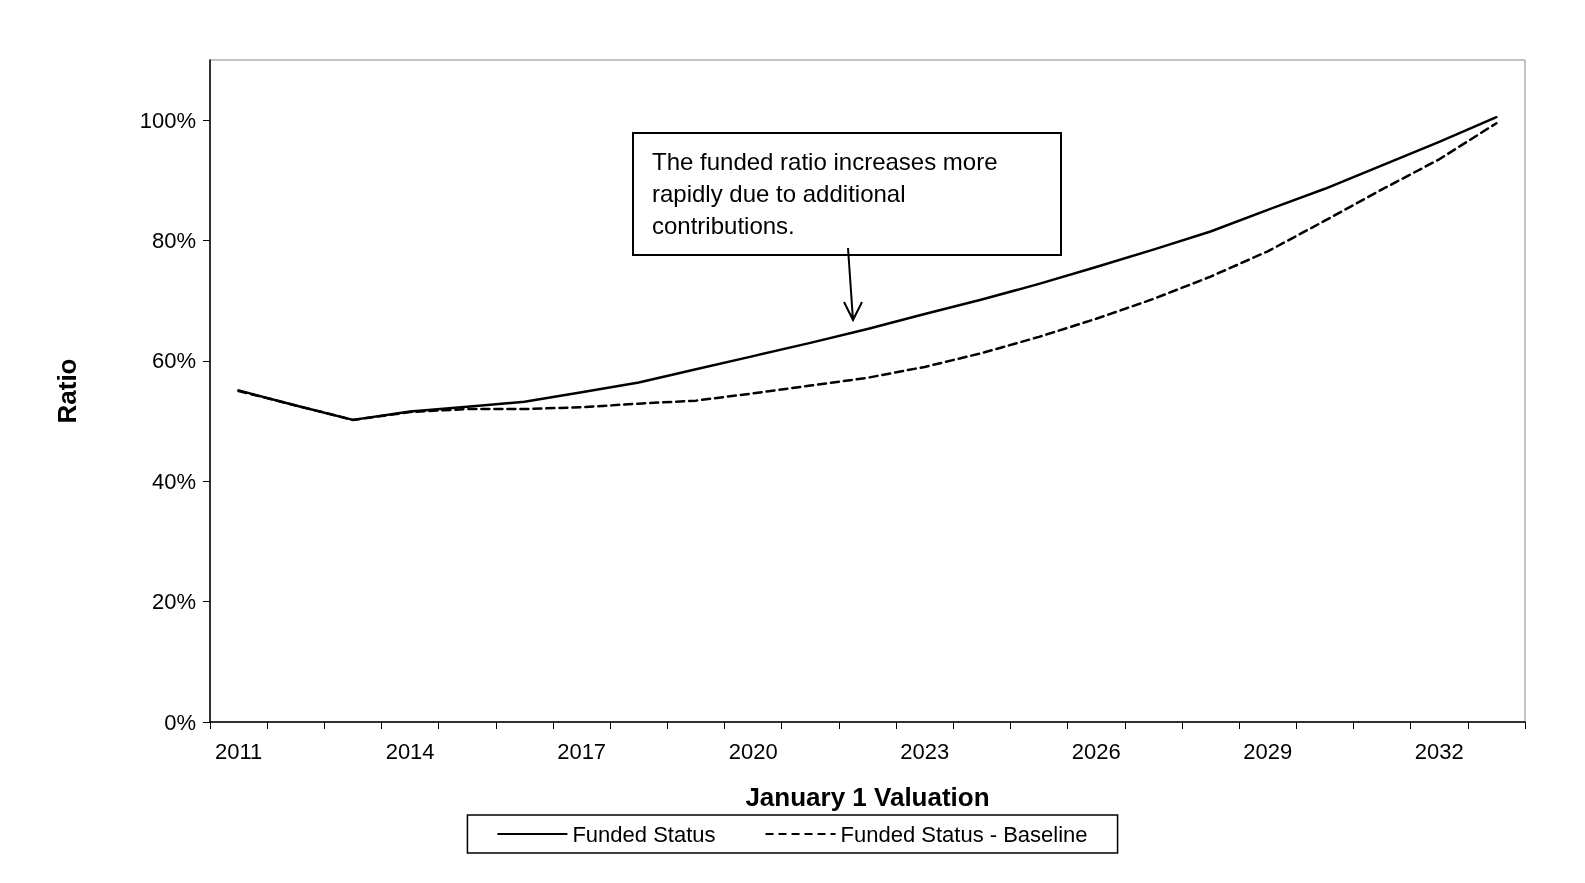  What do you see at coordinates (644, 834) in the screenshot?
I see `legend-label: Funded Status` at bounding box center [644, 834].